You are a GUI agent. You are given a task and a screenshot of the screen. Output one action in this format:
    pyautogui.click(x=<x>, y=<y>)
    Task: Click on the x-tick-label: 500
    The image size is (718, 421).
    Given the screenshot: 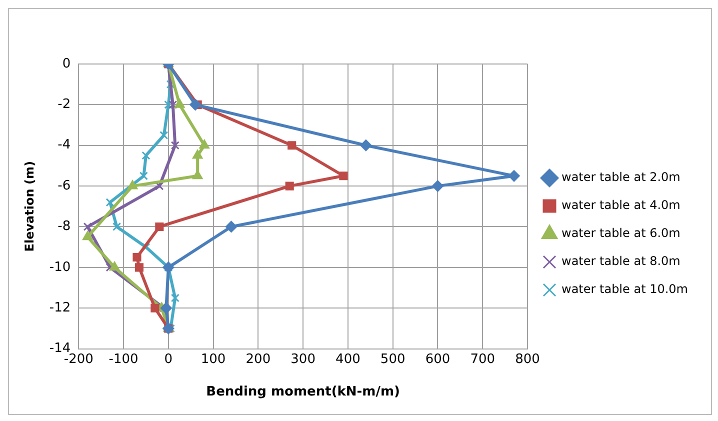 What is the action you would take?
    pyautogui.click(x=393, y=359)
    